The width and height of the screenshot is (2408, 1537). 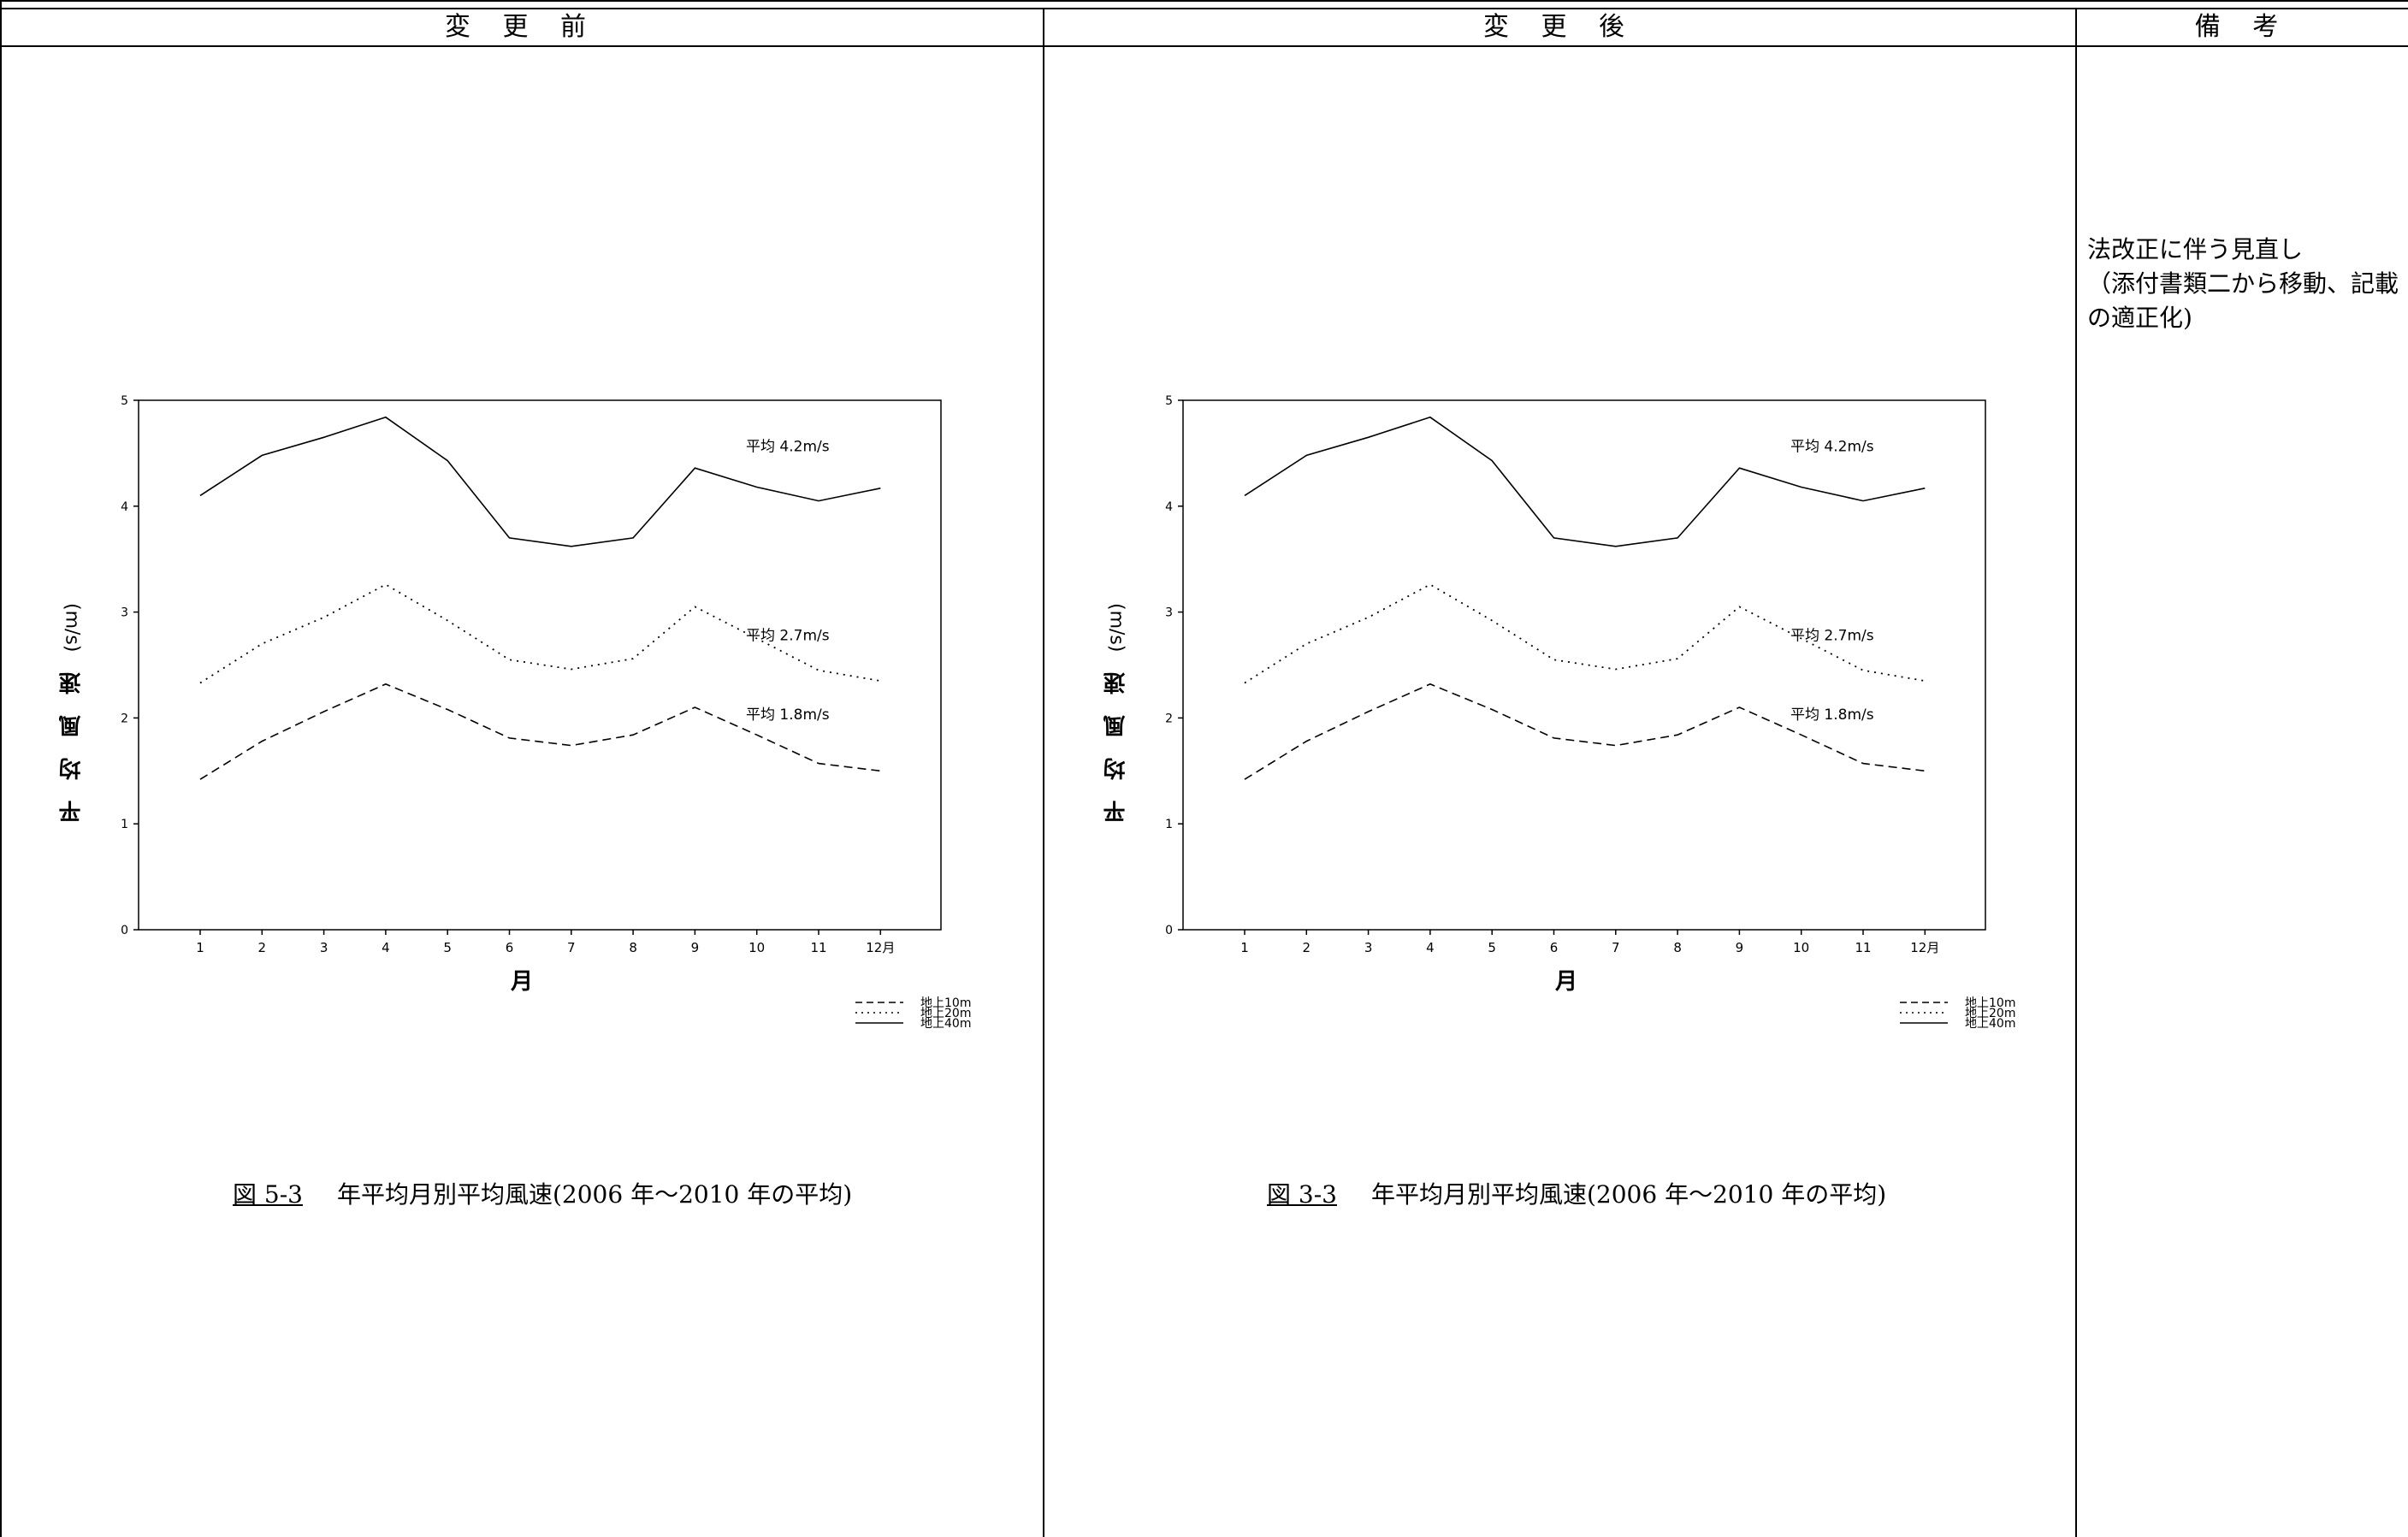 I want to click on remarks-cell: 法改正に伴う見直し （添付書類二から移動、記載 の適正化), so click(x=2247, y=284).